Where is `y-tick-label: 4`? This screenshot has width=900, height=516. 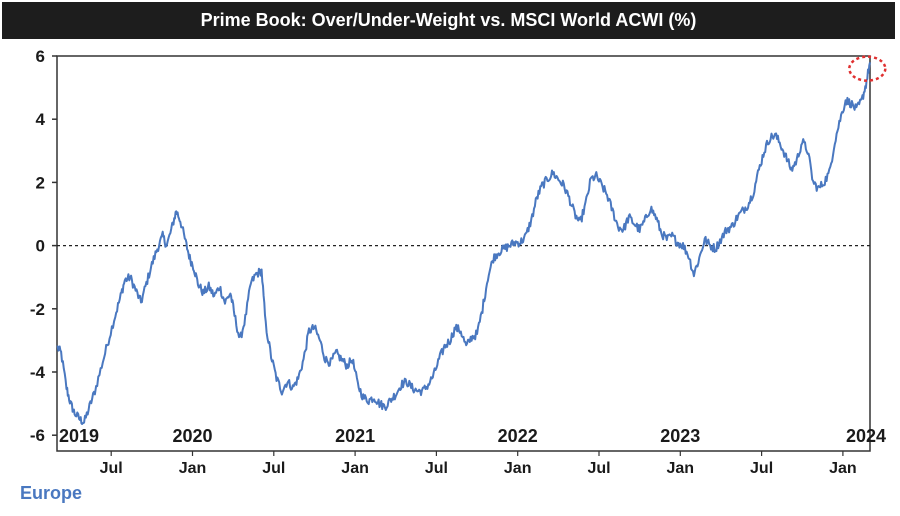 y-tick-label: 4 is located at coordinates (41, 119).